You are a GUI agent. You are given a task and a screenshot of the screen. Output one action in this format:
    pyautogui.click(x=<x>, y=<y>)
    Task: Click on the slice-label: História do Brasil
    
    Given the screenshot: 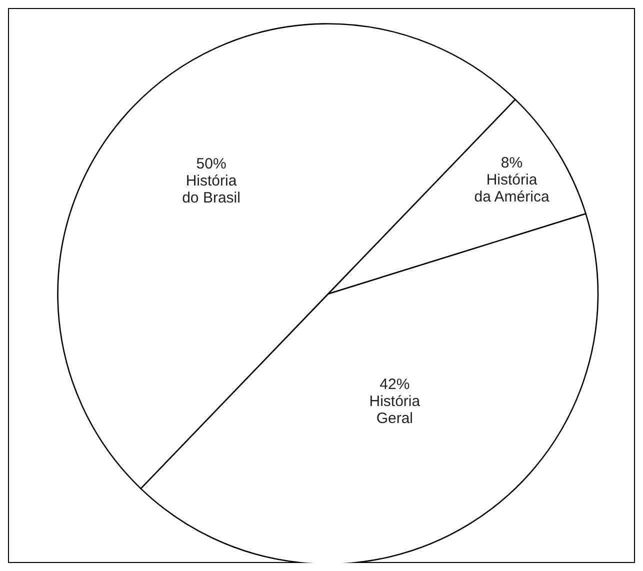 What is the action you would take?
    pyautogui.click(x=211, y=189)
    